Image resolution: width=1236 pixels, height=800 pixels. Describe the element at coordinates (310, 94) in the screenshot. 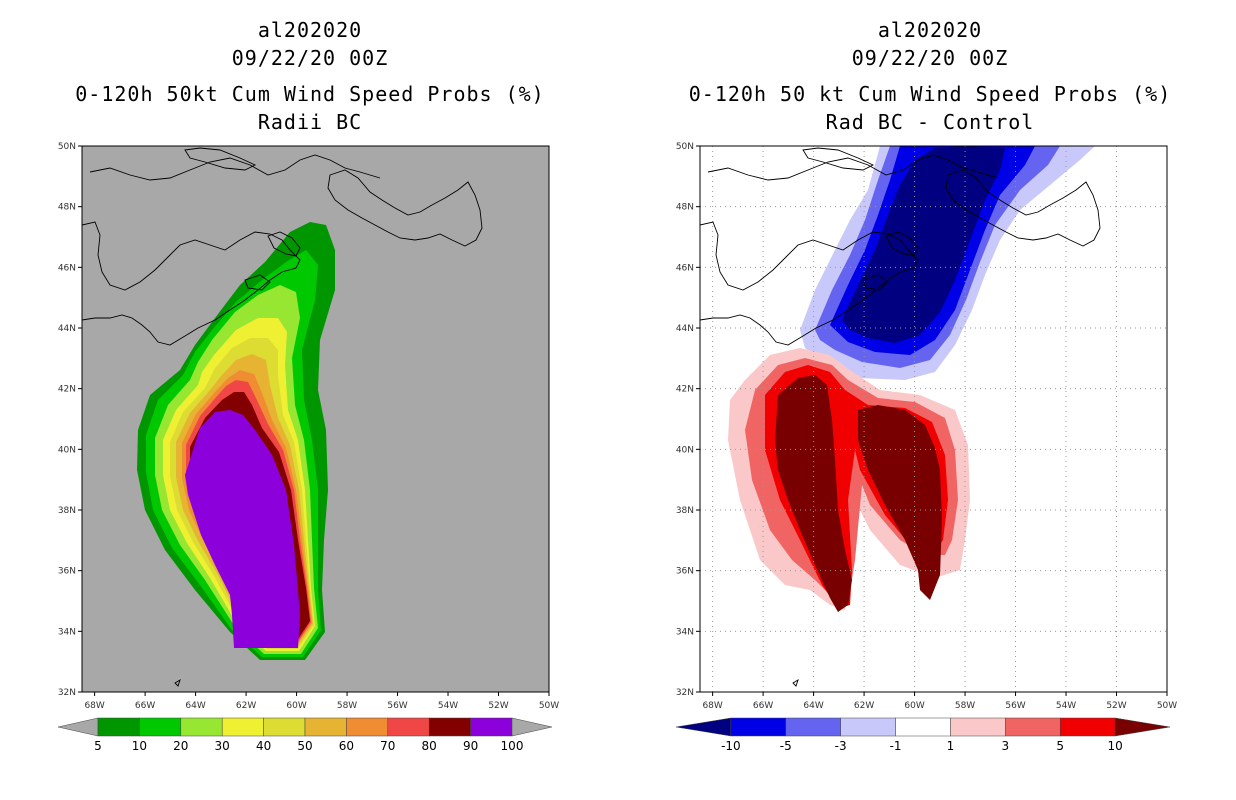

I see `left-chart-title: 0-120h 50kt Cum Wind Speed Probs (%)` at that location.